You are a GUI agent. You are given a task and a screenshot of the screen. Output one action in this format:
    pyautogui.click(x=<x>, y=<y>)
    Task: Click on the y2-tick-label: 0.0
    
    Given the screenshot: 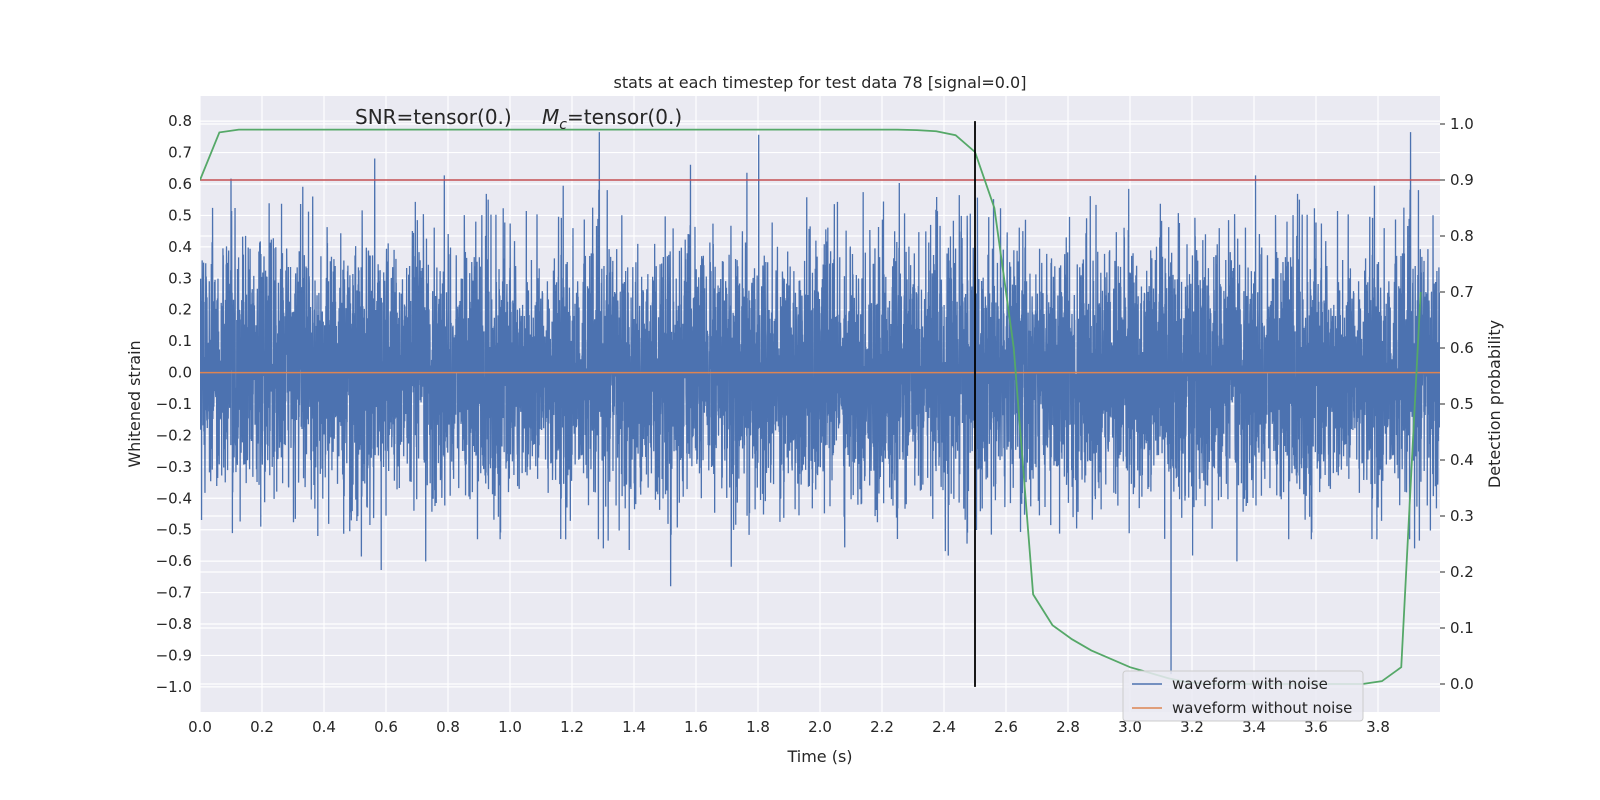 What is the action you would take?
    pyautogui.click(x=1462, y=684)
    